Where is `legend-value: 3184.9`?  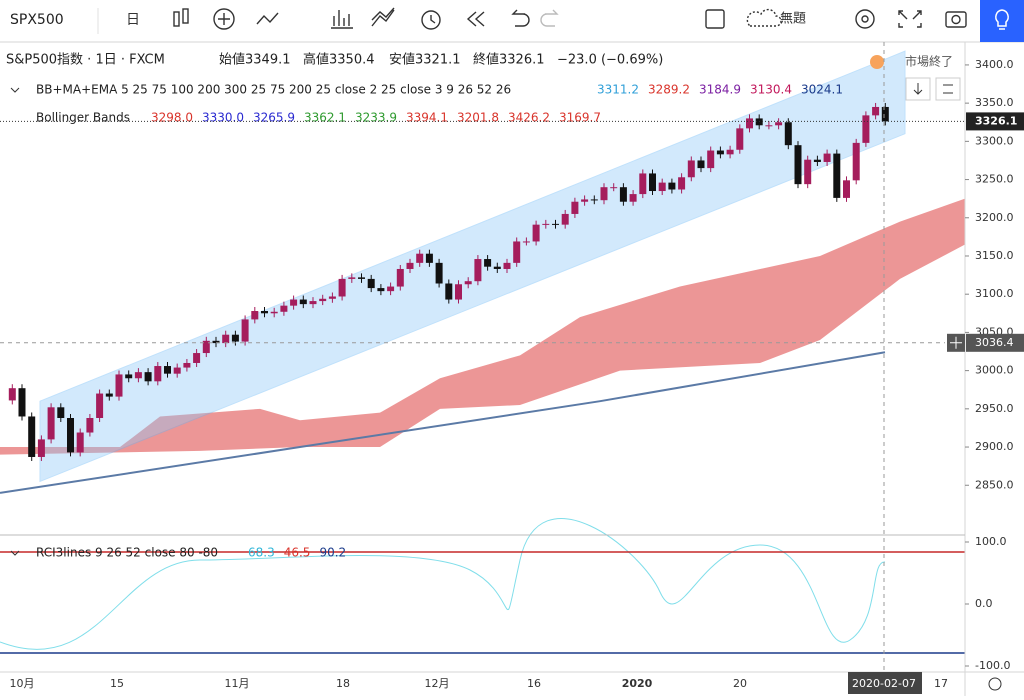
legend-value: 3184.9 is located at coordinates (720, 90).